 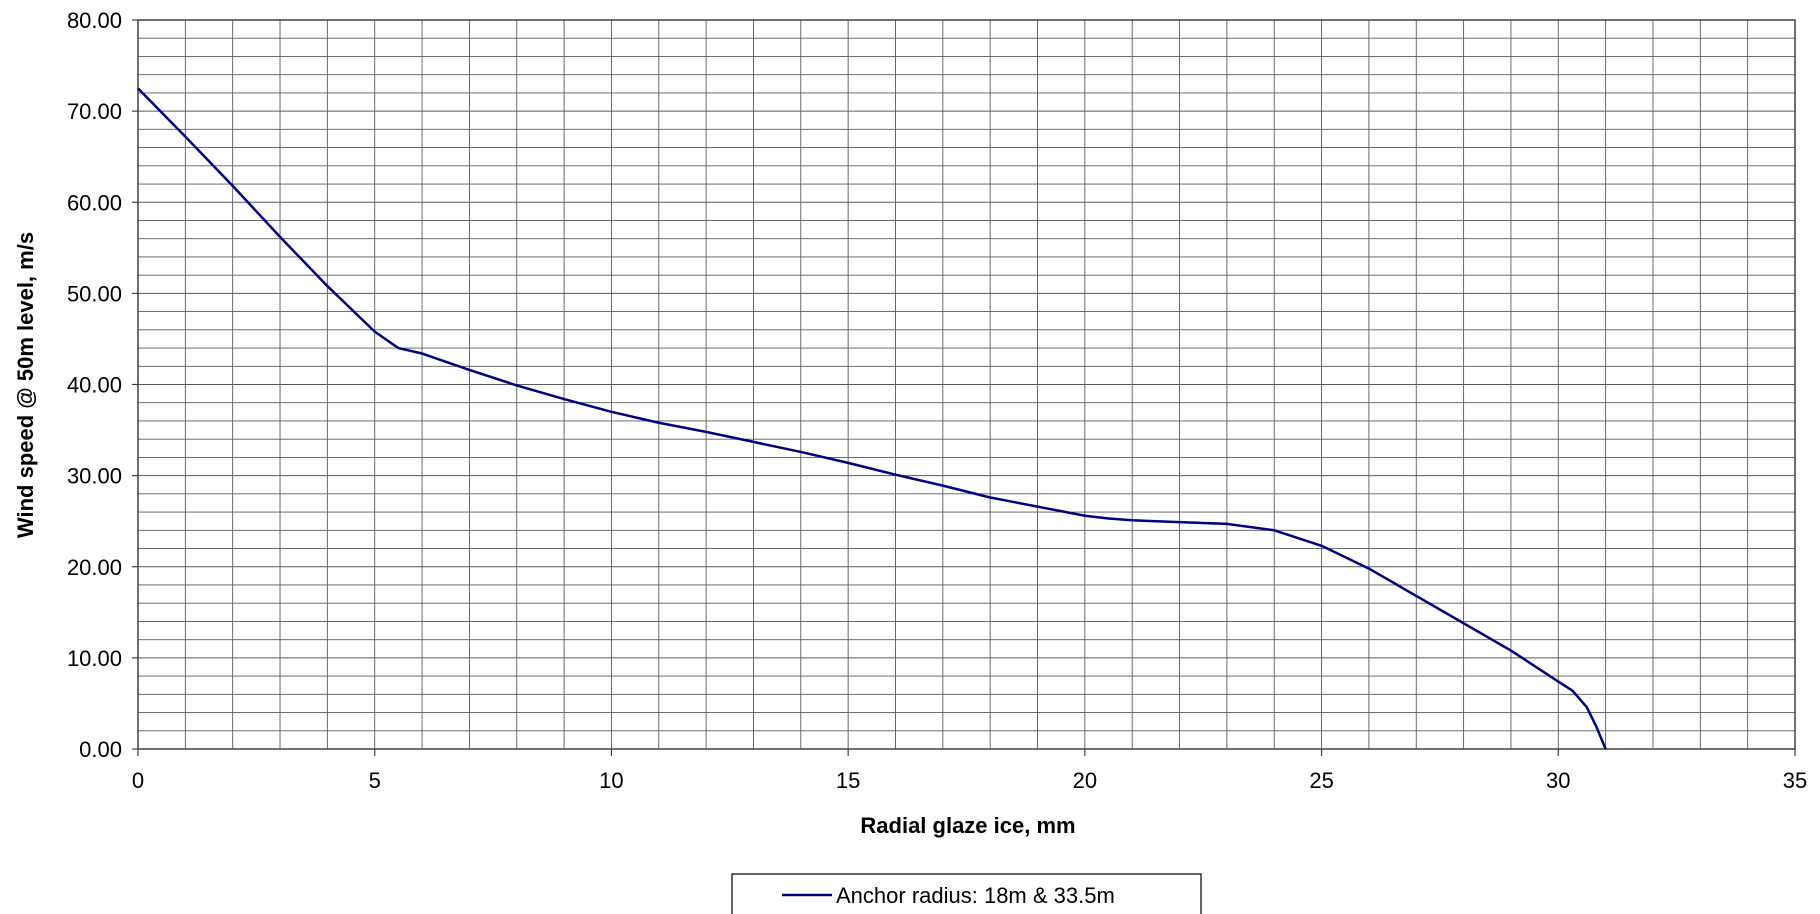 I want to click on y-tick-label: 20.00, so click(x=94, y=567).